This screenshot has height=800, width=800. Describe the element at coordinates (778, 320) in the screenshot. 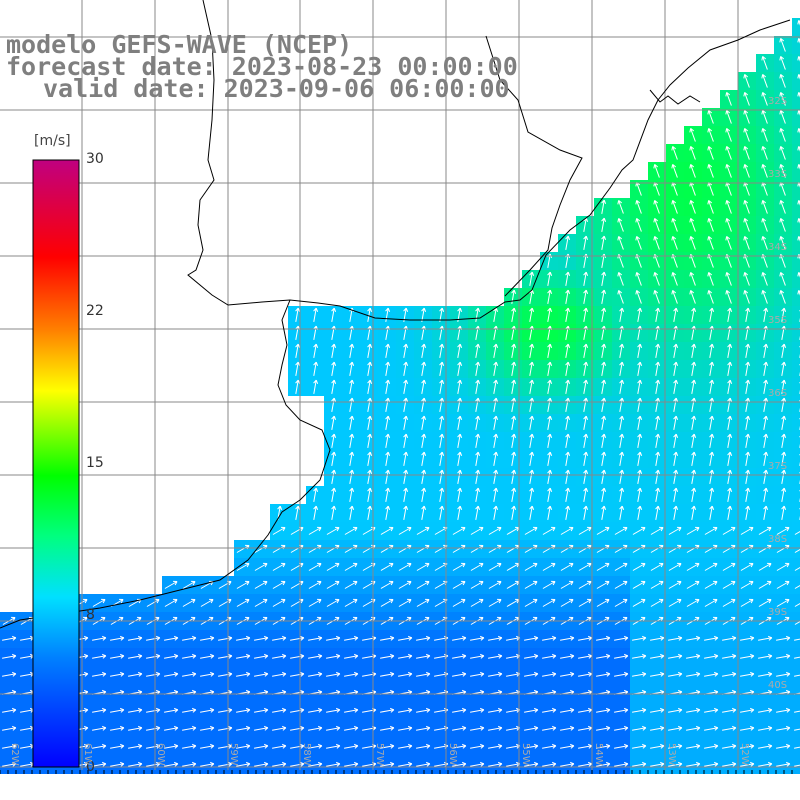

I see `latitude-label: 35S` at that location.